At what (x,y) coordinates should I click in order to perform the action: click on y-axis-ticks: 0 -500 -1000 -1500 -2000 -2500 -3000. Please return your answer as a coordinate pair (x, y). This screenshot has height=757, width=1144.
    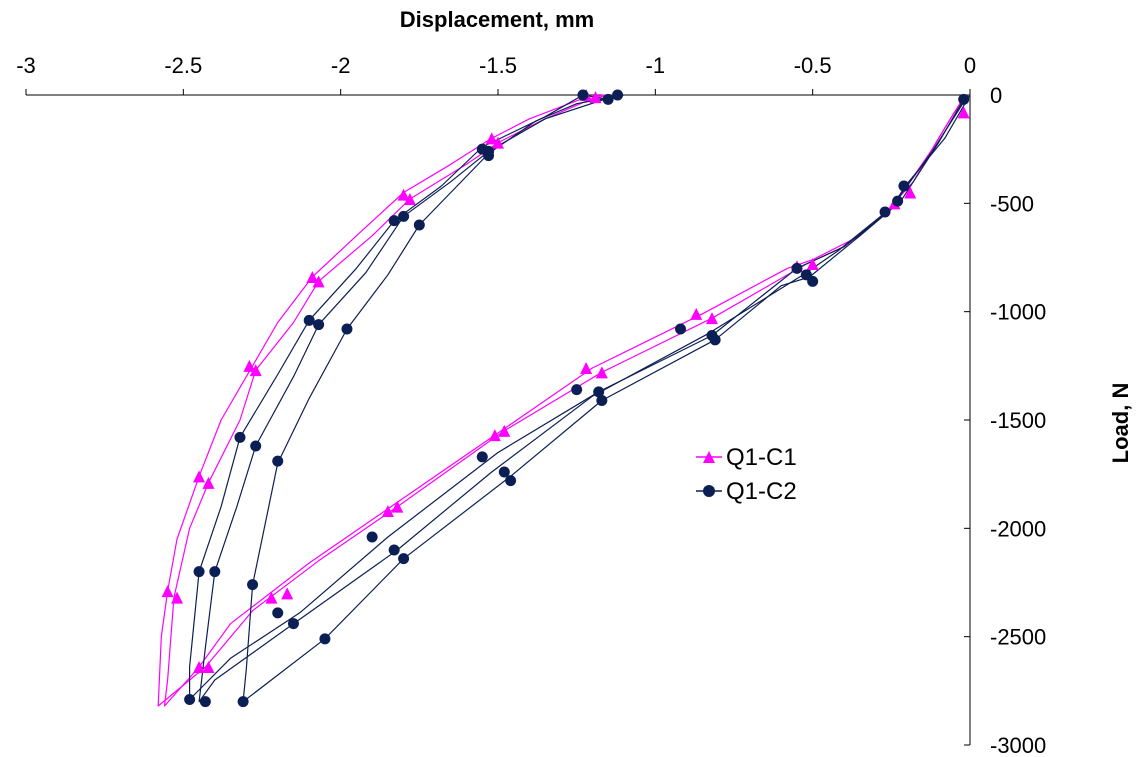
    Looking at the image, I should click on (1005, 420).